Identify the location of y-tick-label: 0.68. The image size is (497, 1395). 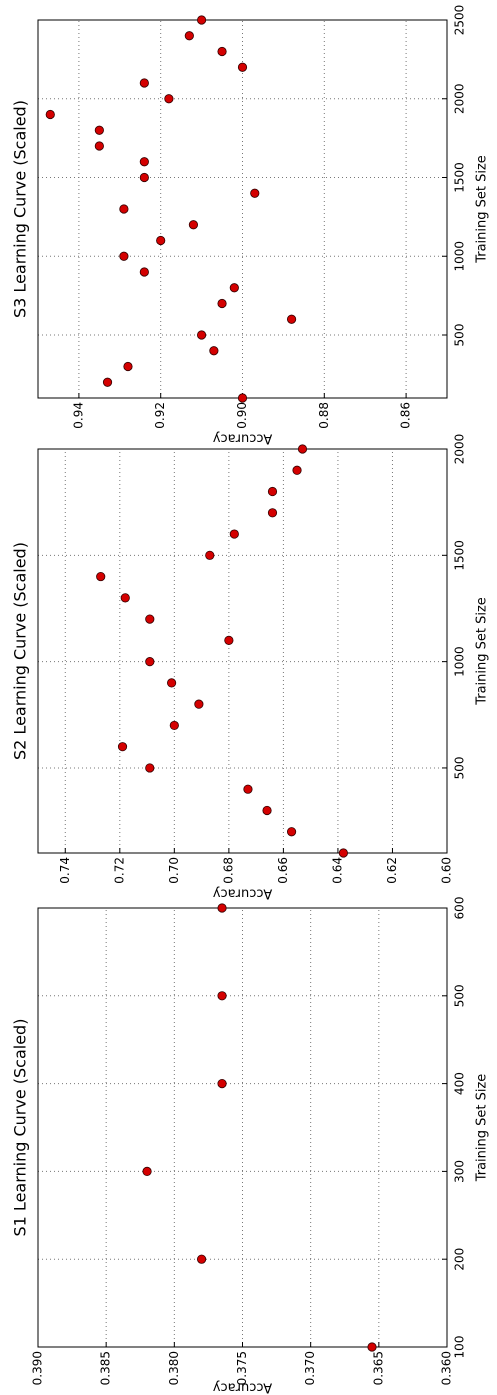
(228, 870).